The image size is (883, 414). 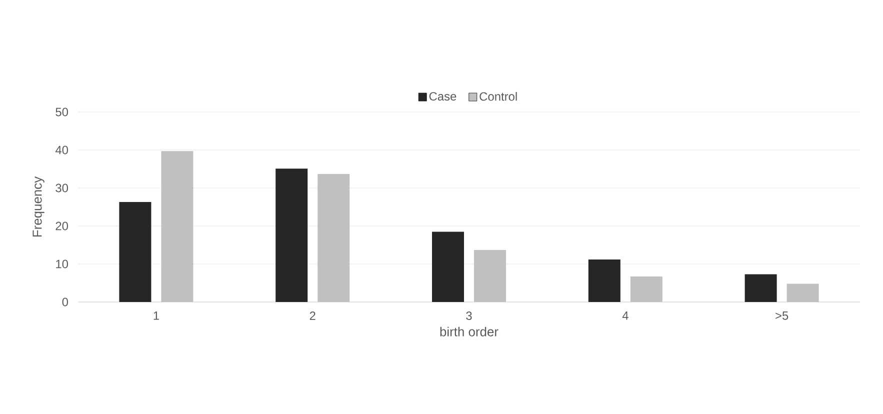 I want to click on y-tick-label: 40, so click(x=61, y=150).